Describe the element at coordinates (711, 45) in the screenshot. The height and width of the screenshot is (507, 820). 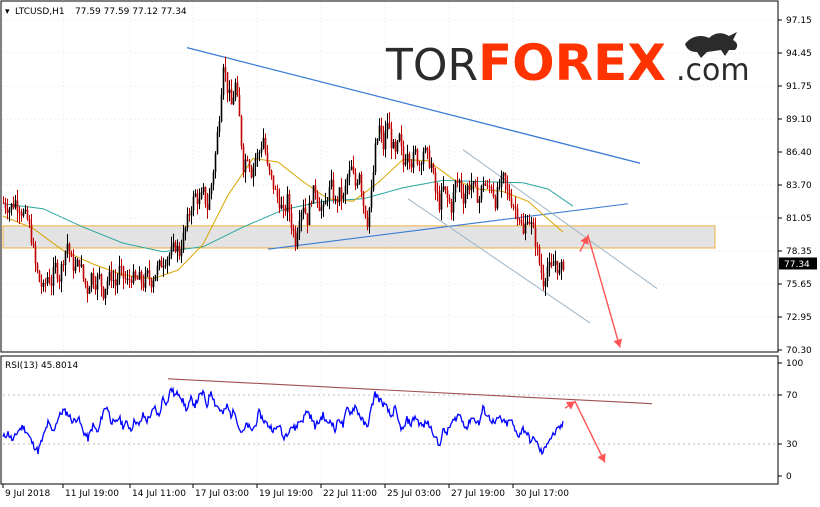
I see `bull-icon` at that location.